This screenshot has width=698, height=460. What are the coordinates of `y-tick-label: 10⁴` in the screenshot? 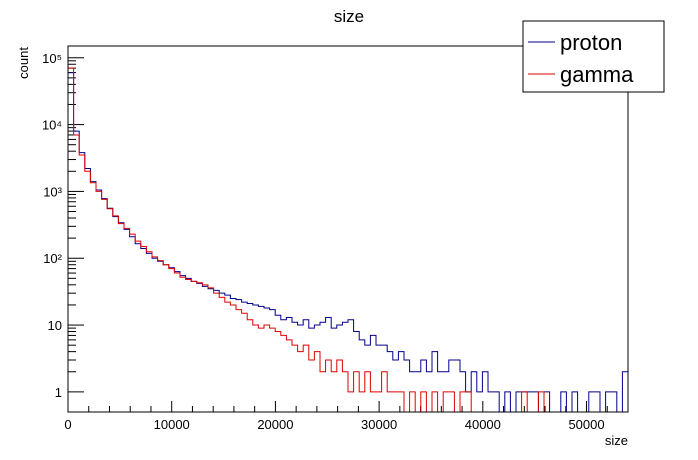 It's located at (52, 125).